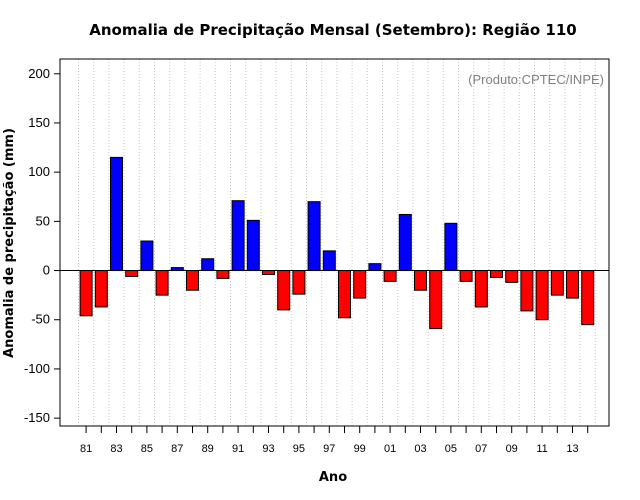  I want to click on bar-1989, so click(208, 265).